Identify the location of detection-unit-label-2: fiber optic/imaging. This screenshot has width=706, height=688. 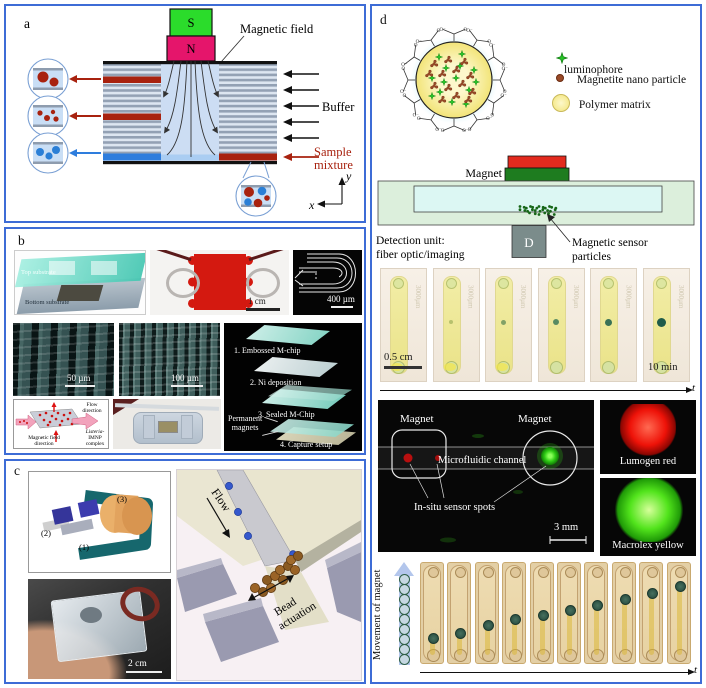
(420, 255).